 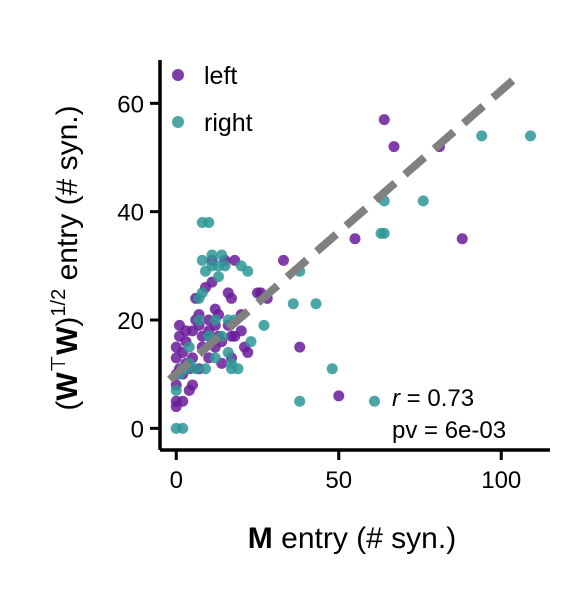 I want to click on y-tick-label: 40, so click(x=130, y=213).